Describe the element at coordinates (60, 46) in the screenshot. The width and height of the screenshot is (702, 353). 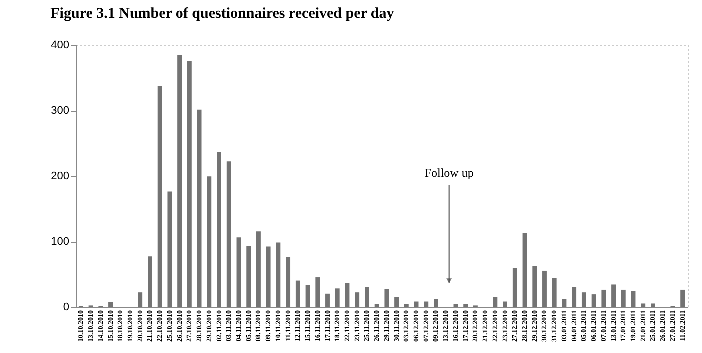
I see `y-tick-label: 400` at that location.